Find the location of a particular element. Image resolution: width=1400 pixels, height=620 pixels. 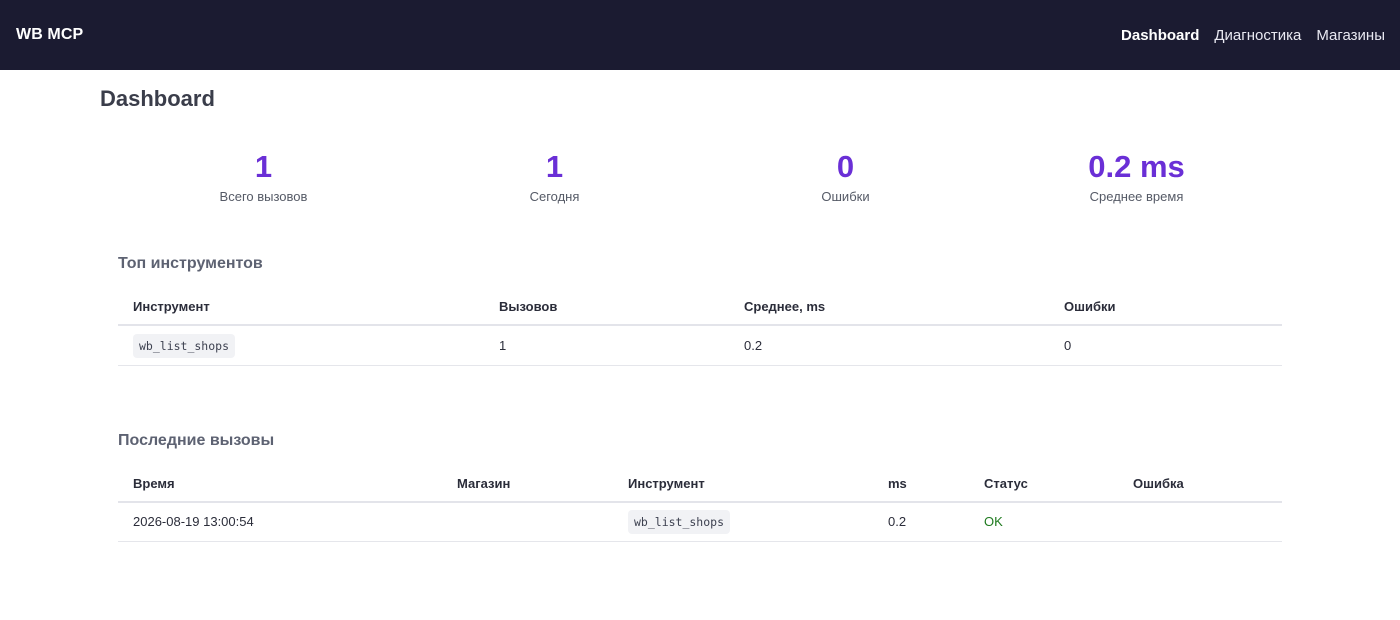

nav-link-shops: Магазины is located at coordinates (1350, 35).